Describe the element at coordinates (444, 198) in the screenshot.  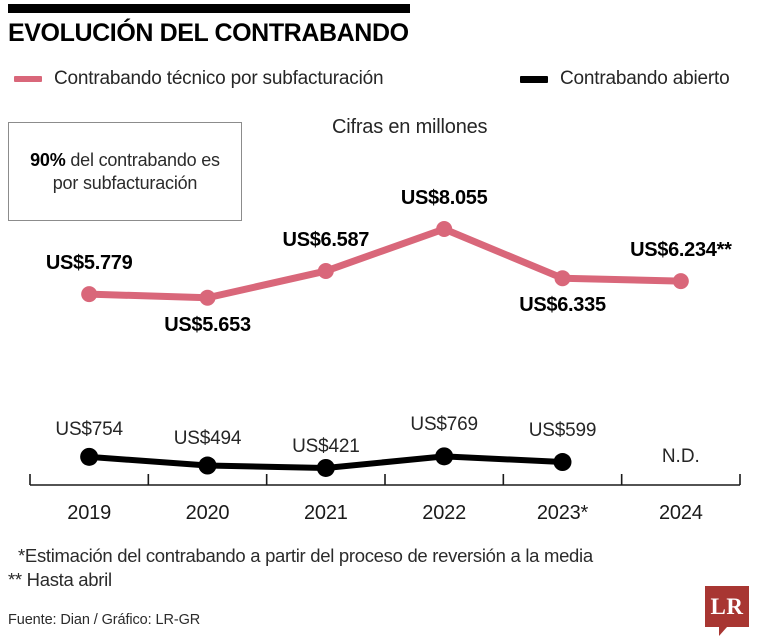
I see `data-label-tecnico: US$8.055` at that location.